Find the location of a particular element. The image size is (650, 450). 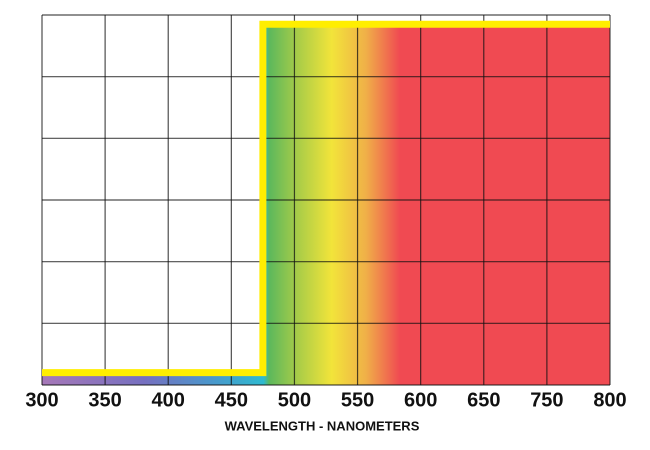

x-tick-label: 650 is located at coordinates (483, 400).